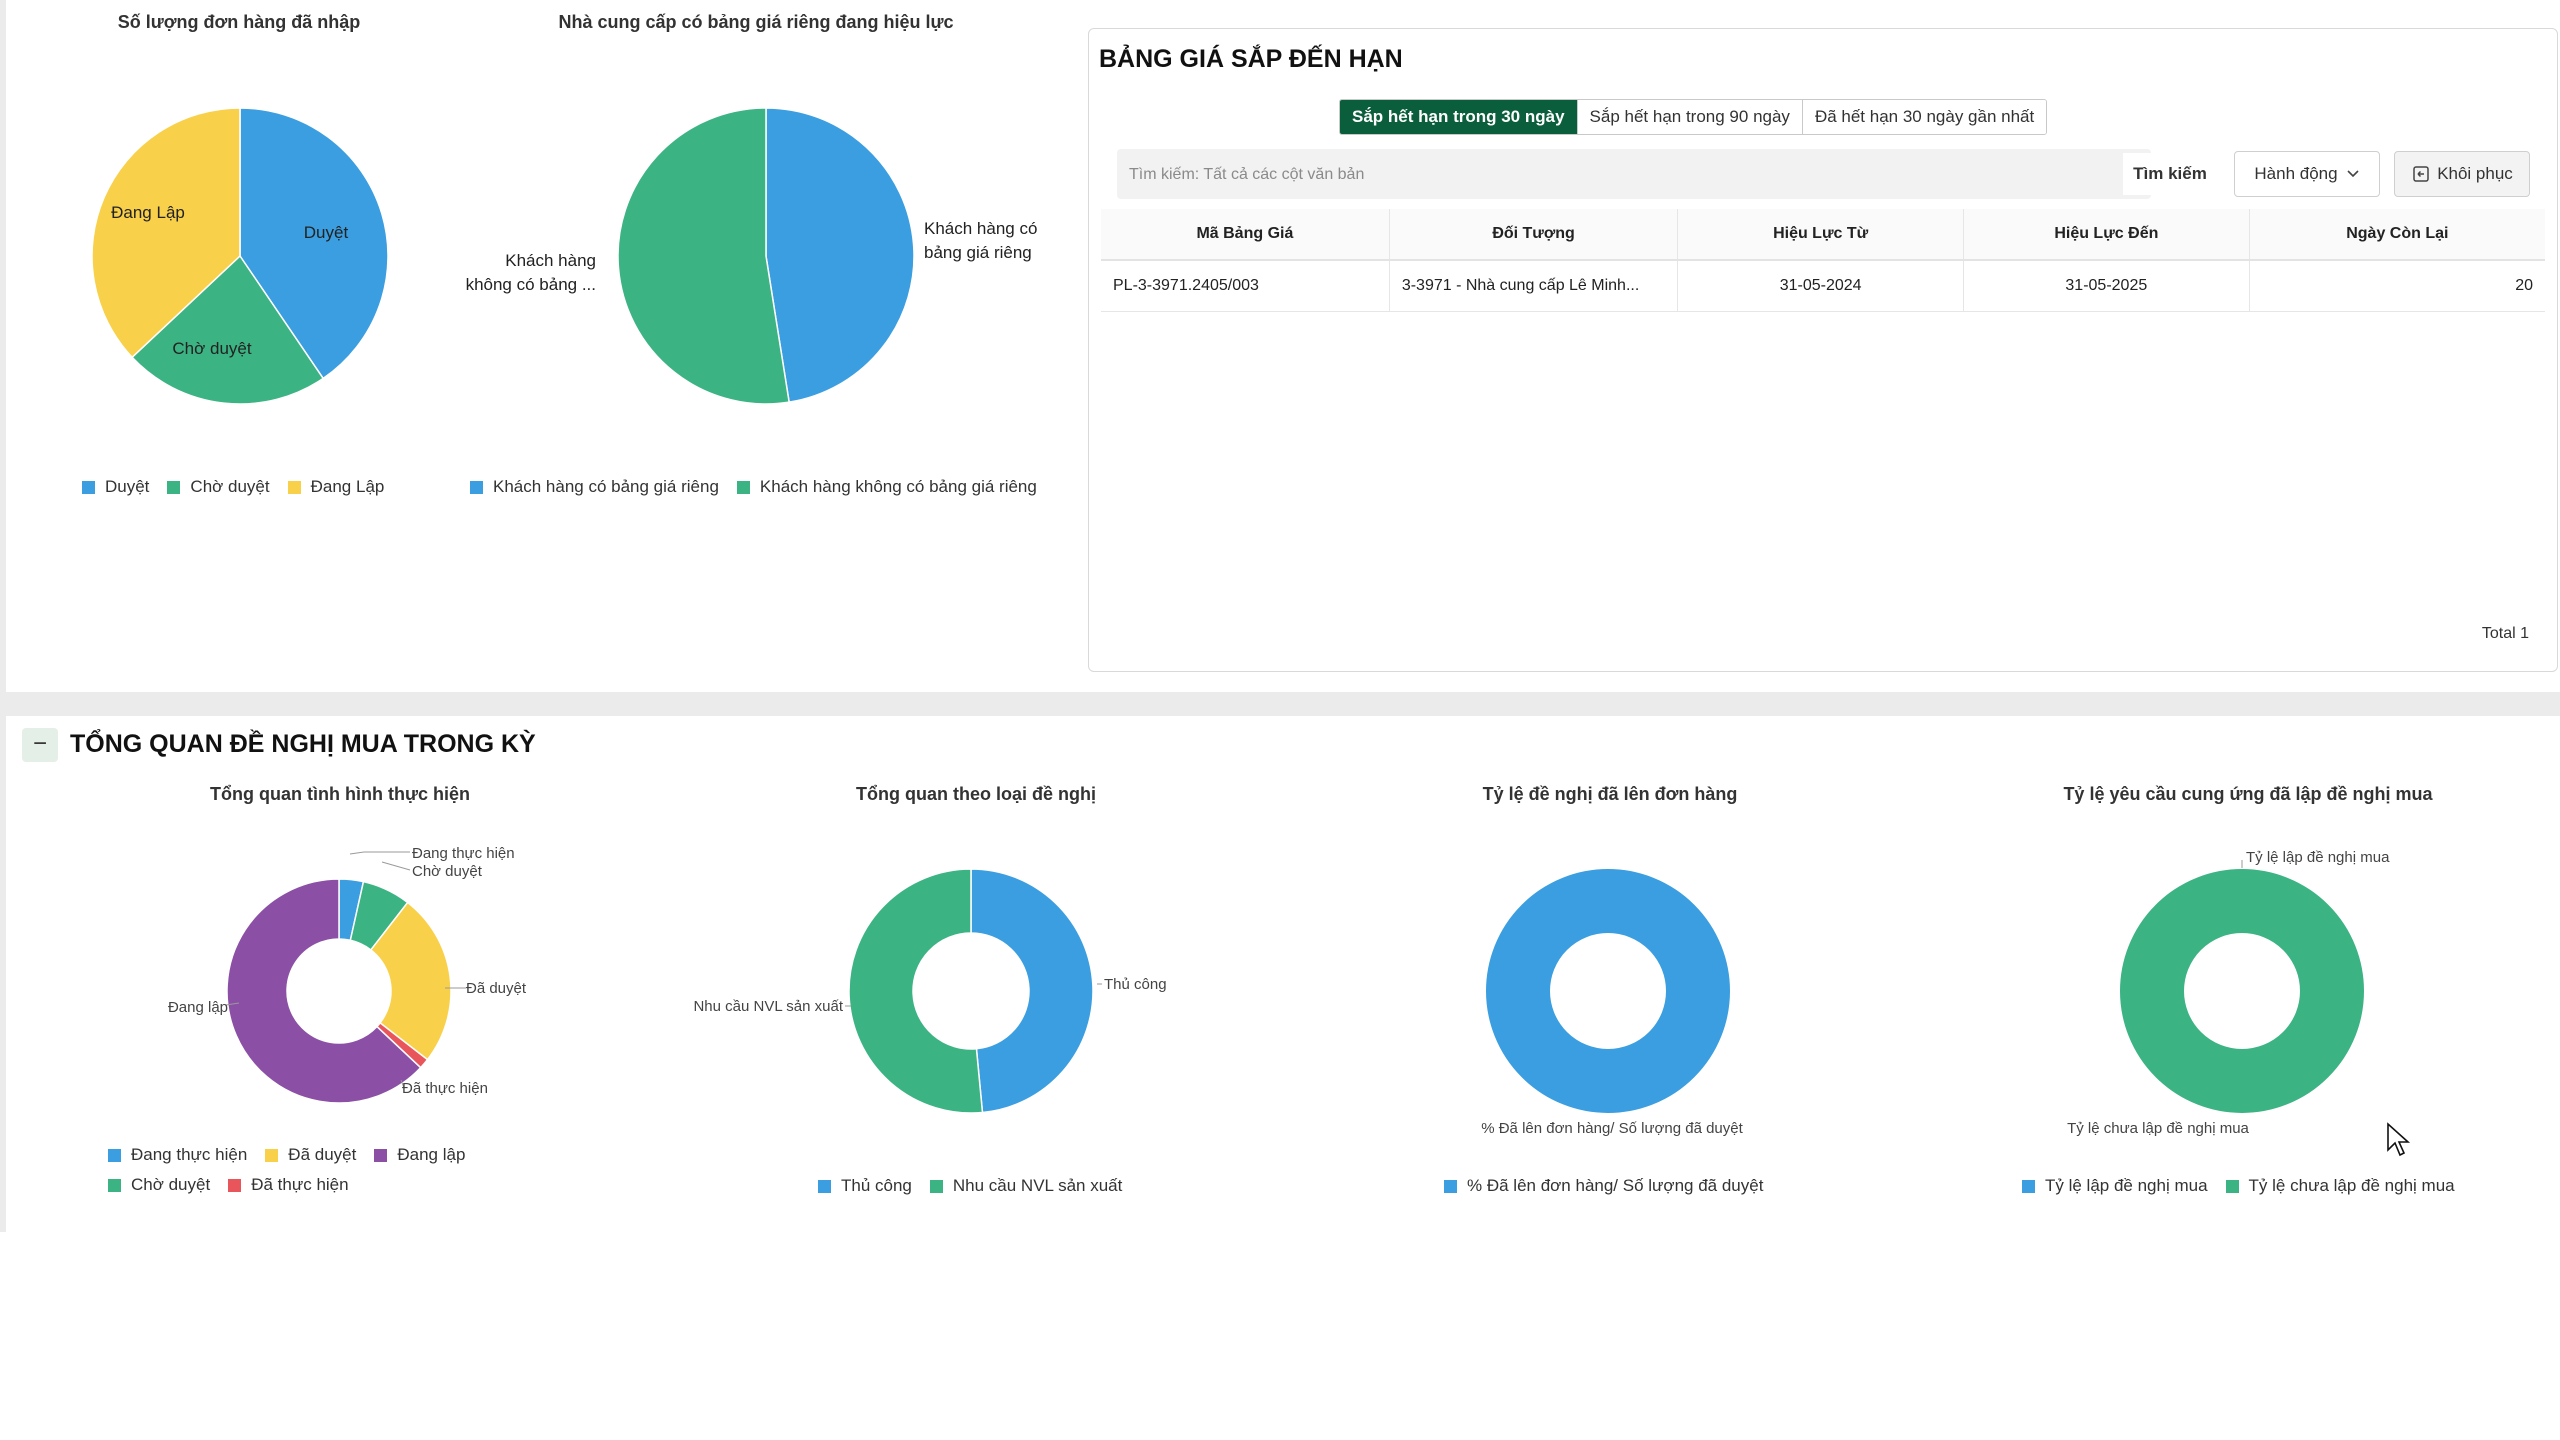 This screenshot has height=1440, width=2560. I want to click on legend-item-ordered-ratio: % Đã lên đơn hàng/ Số lượng đã duyệt, so click(1603, 1186).